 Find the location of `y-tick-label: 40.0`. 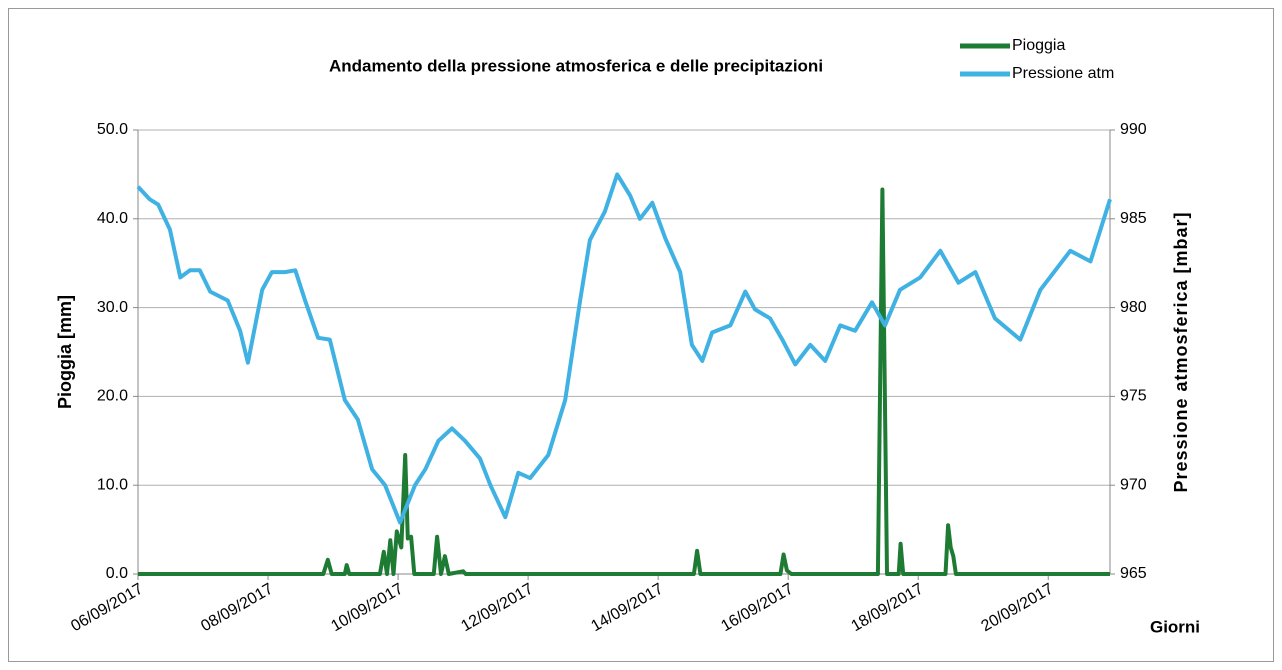

y-tick-label: 40.0 is located at coordinates (112, 218).